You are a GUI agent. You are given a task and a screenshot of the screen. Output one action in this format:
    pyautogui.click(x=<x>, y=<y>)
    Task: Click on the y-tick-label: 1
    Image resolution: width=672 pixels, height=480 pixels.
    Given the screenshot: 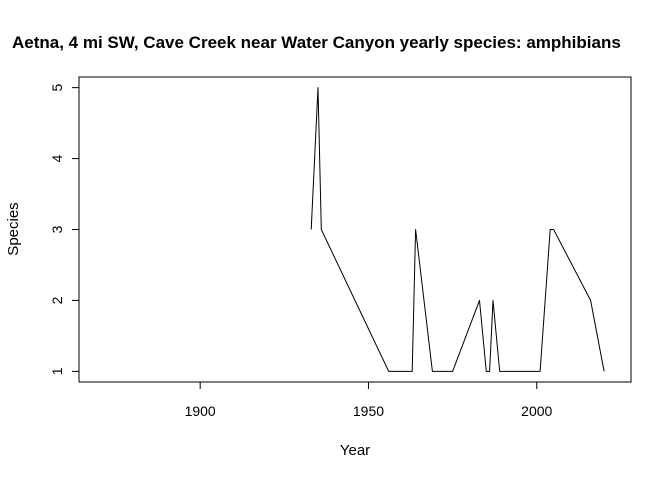 What is the action you would take?
    pyautogui.click(x=57, y=371)
    